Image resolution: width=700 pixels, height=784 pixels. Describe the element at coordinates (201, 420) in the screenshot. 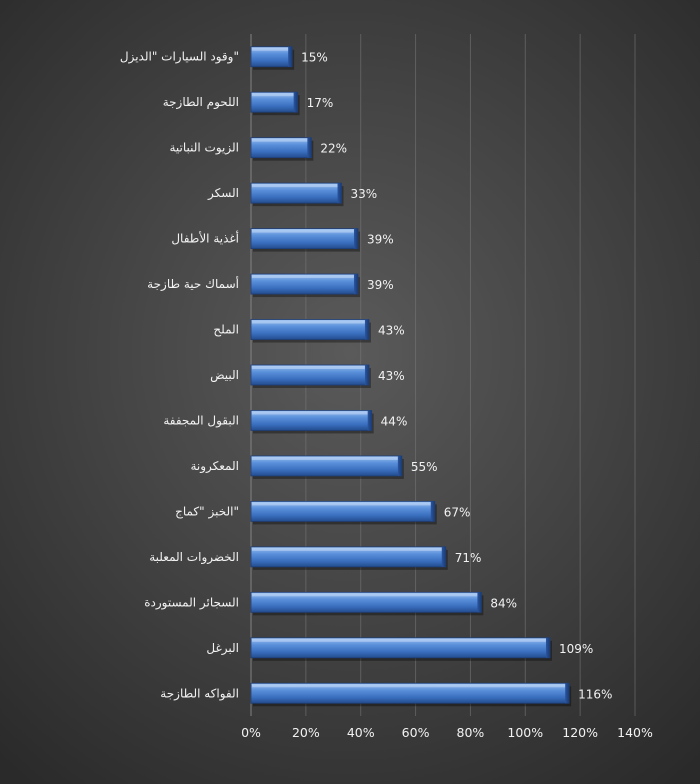

I see `category-label: البقول المجففة` at that location.